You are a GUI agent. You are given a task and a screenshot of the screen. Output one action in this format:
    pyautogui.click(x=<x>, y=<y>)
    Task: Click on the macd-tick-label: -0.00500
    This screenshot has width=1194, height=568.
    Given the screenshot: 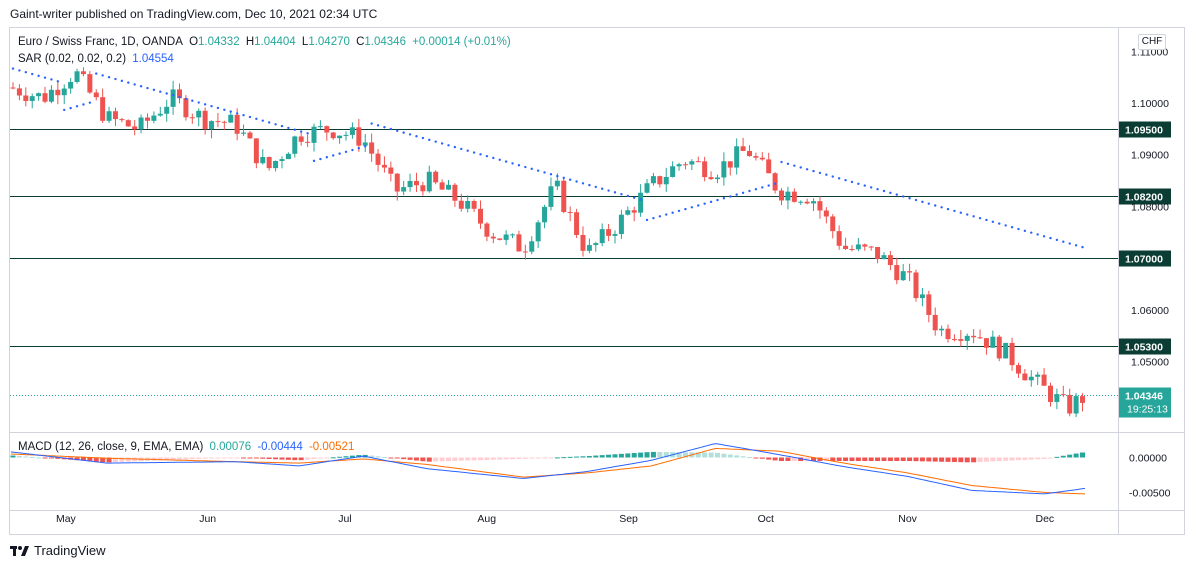 What is the action you would take?
    pyautogui.click(x=1150, y=494)
    